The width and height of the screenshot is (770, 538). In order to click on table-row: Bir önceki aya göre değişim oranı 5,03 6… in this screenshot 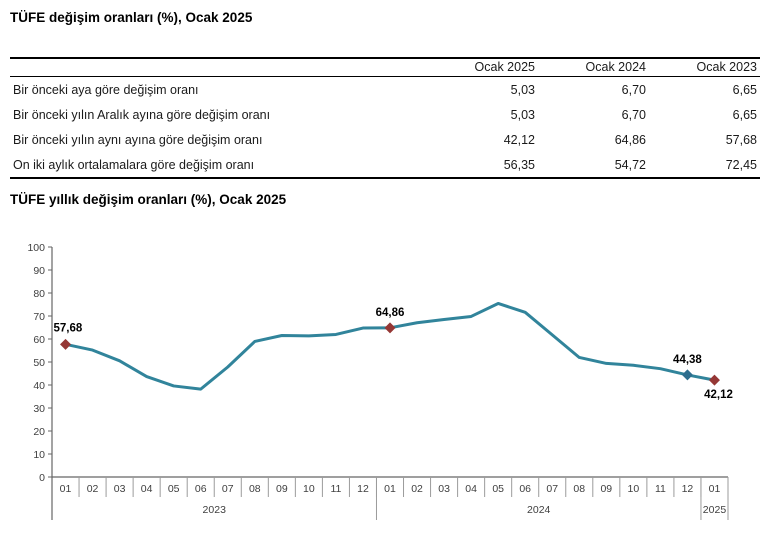, I will do `click(385, 90)`.